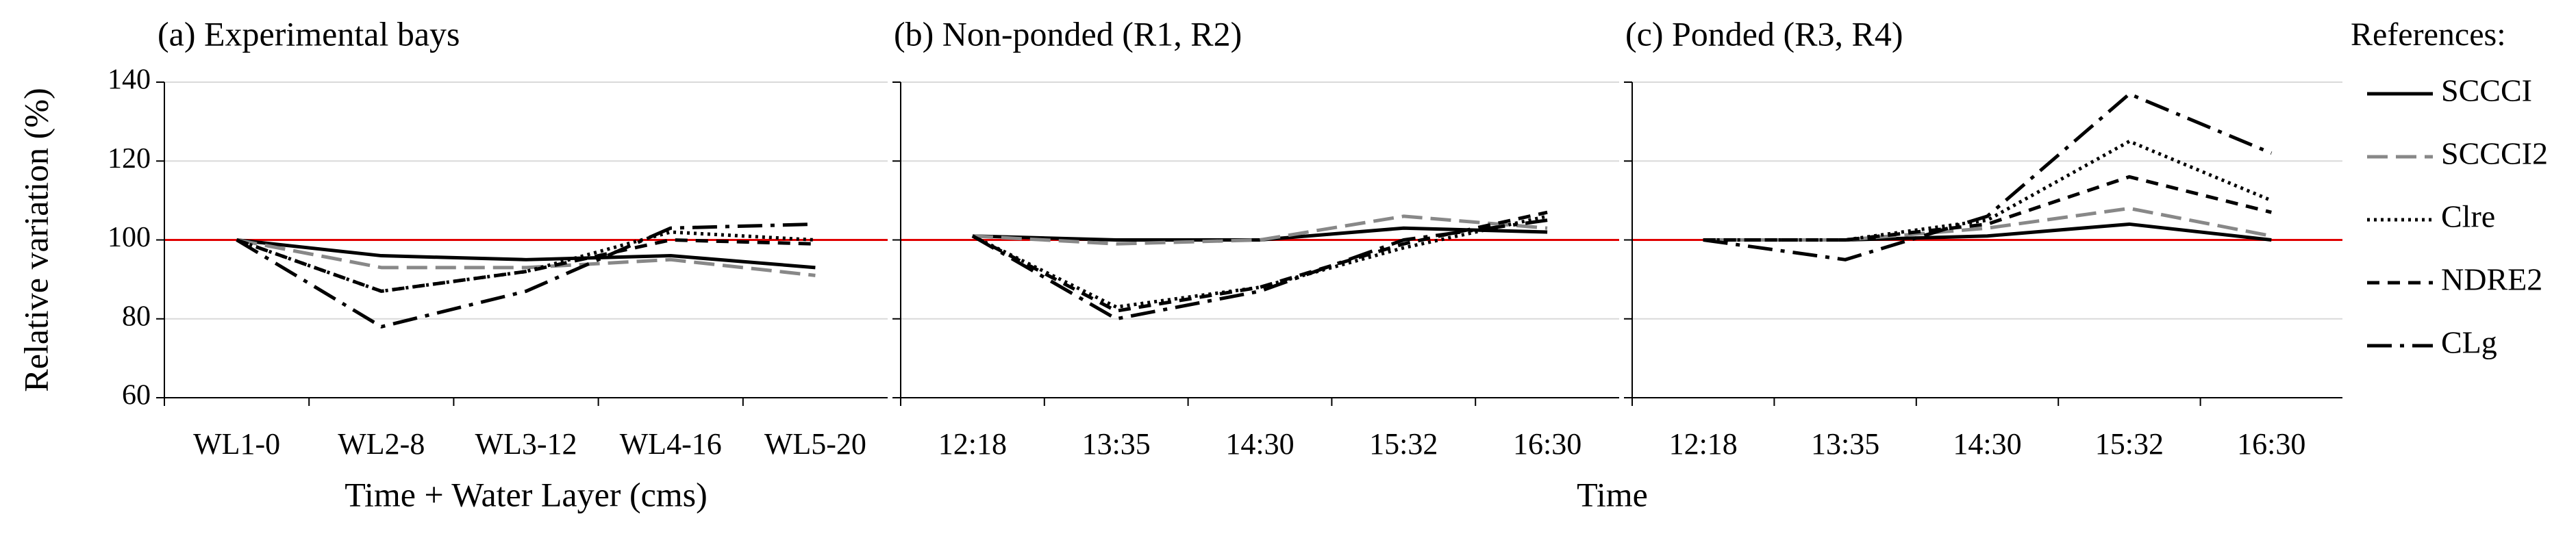 The height and width of the screenshot is (536, 2576). I want to click on x-tick-label: WL5-20, so click(815, 444).